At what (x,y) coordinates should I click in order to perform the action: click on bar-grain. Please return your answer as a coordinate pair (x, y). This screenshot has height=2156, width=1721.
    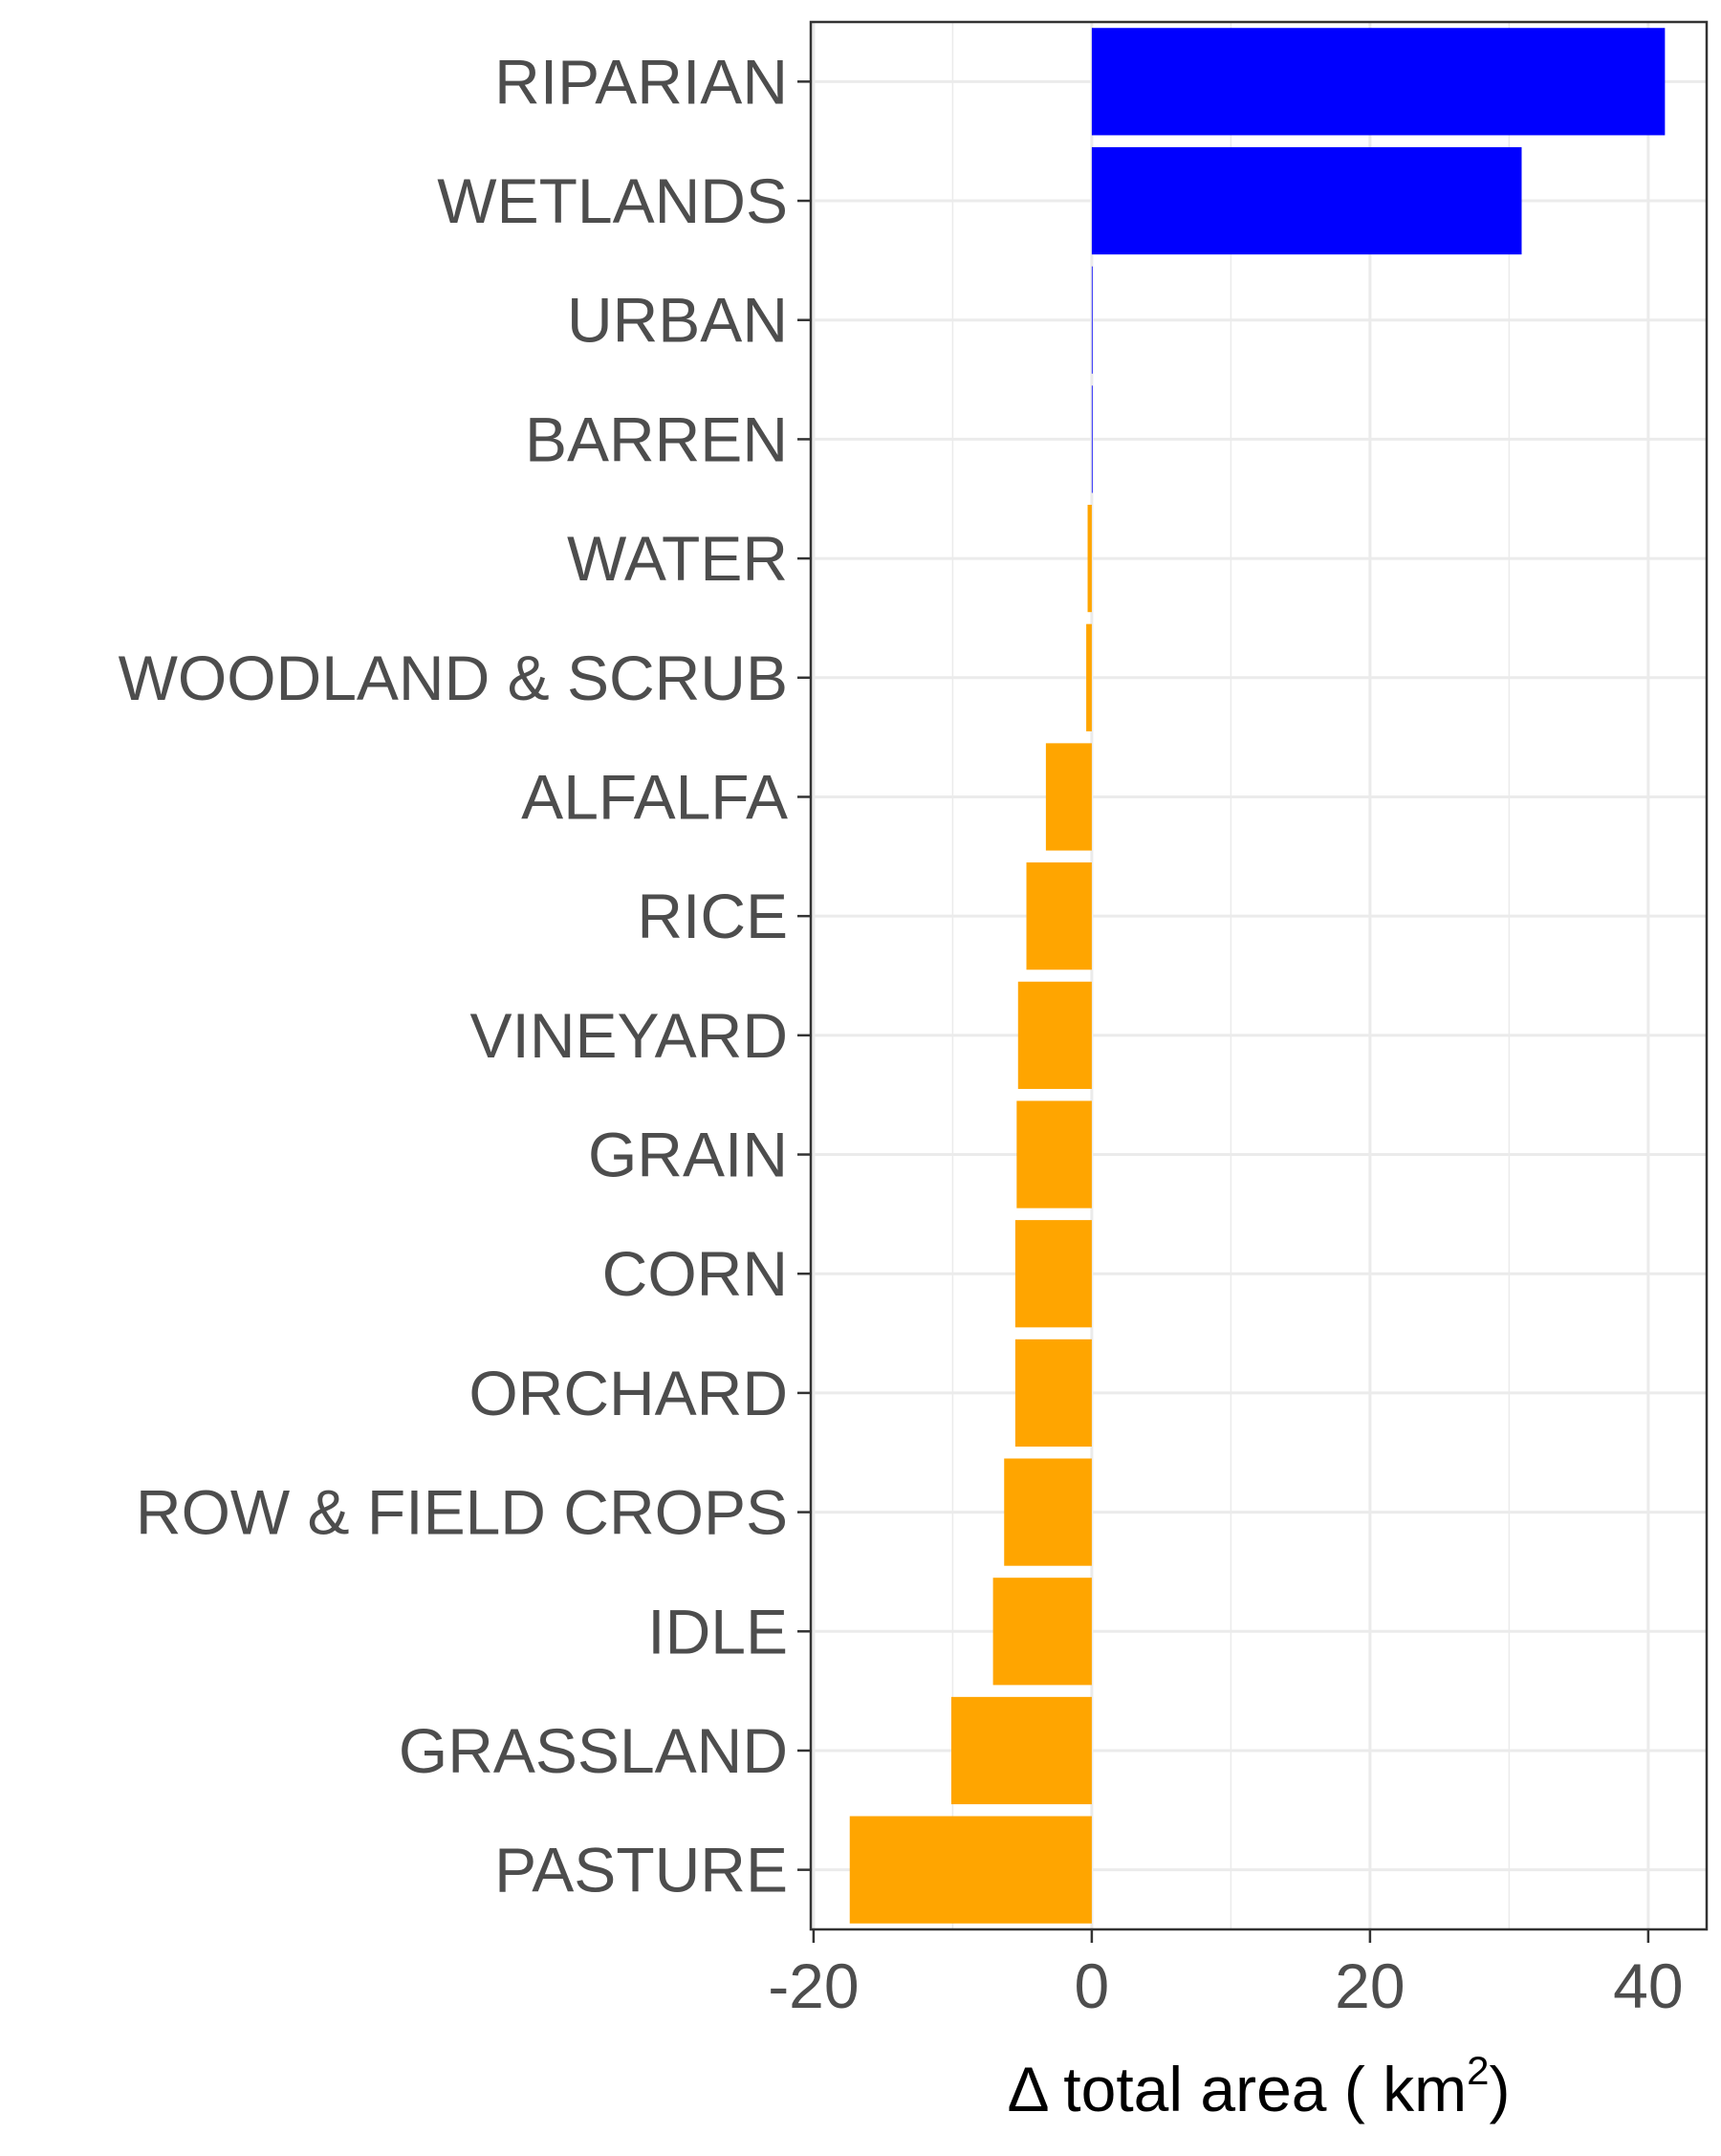
    Looking at the image, I should click on (1054, 1154).